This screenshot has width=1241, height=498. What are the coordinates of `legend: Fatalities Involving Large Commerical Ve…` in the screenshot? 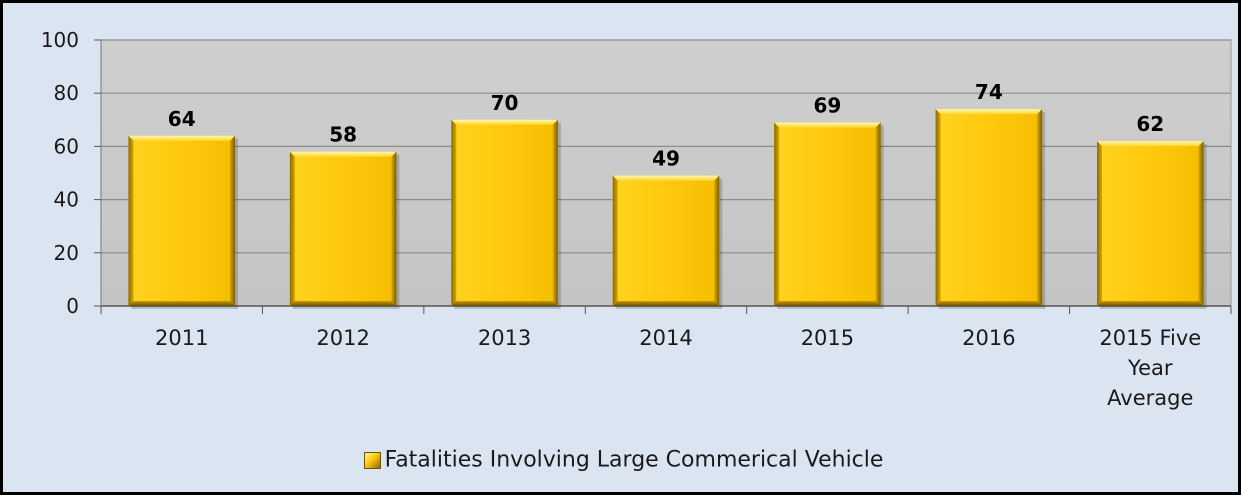 It's located at (622, 460).